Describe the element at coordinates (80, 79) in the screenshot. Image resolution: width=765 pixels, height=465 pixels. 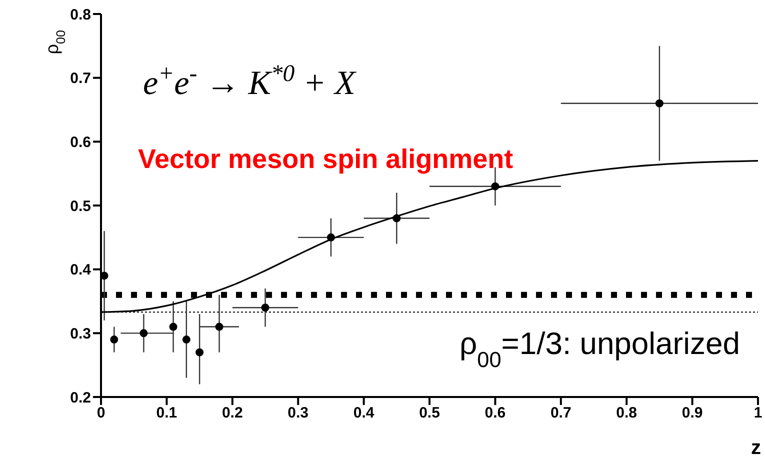
I see `y-tick-label: 0.7` at that location.